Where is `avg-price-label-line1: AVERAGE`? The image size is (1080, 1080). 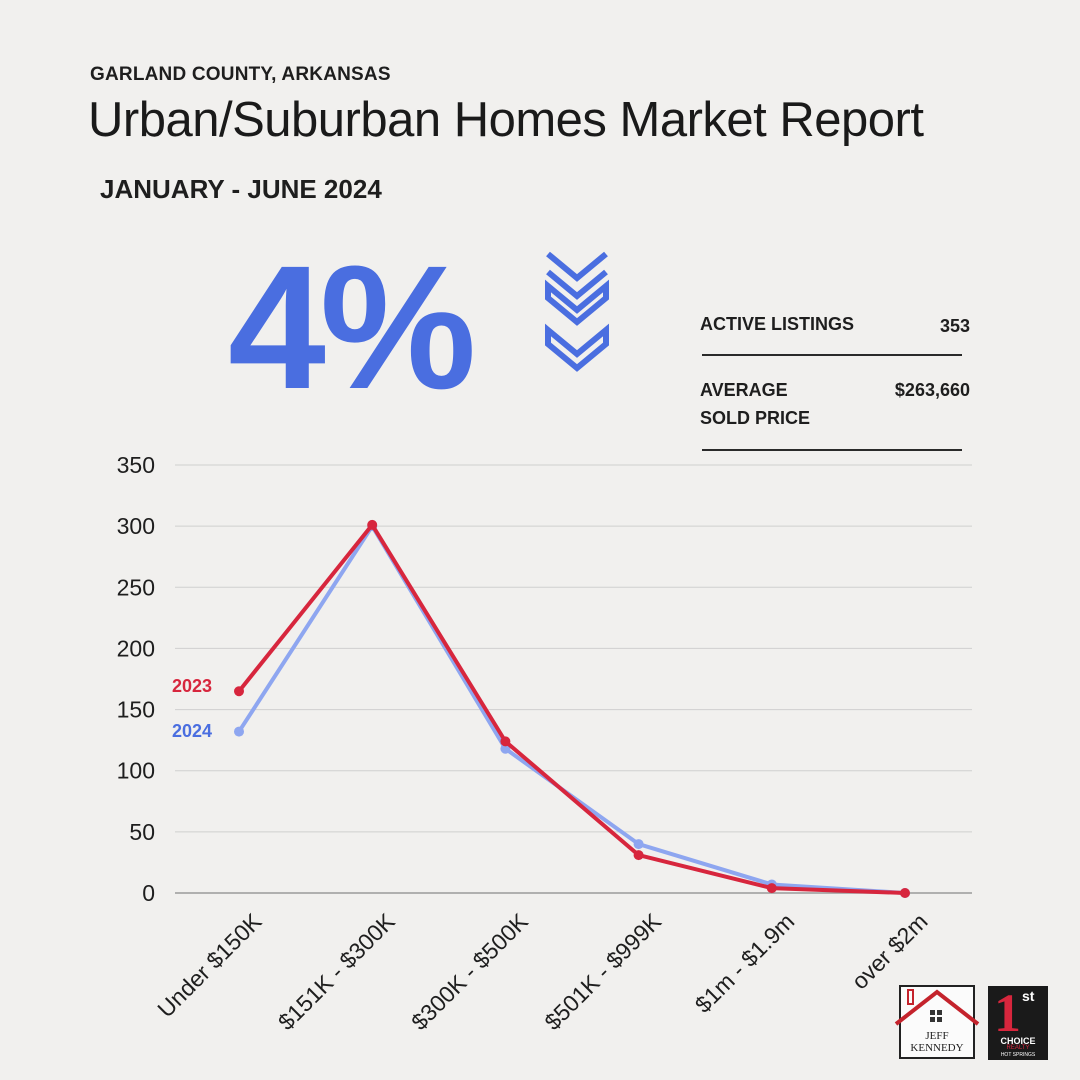 avg-price-label-line1: AVERAGE is located at coordinates (744, 390).